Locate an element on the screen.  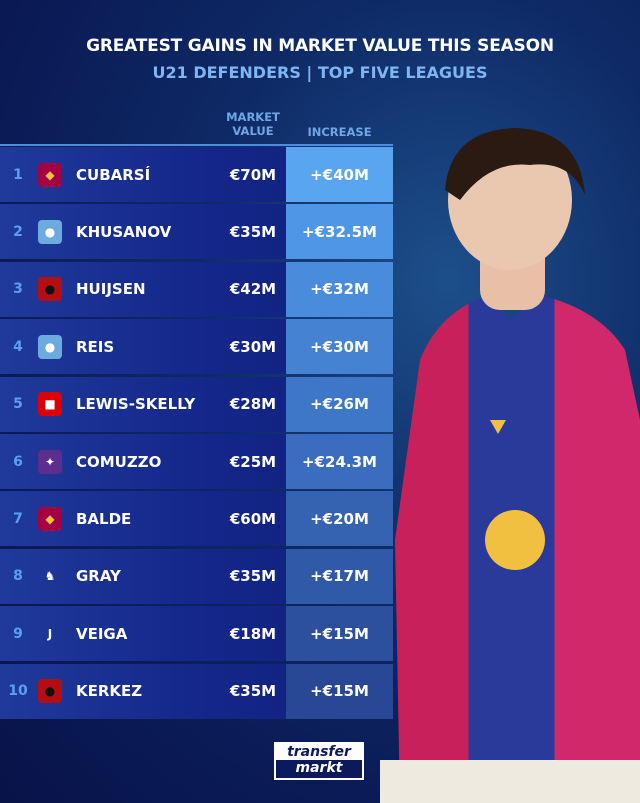
increase-value: +€26M is located at coordinates (339, 404).